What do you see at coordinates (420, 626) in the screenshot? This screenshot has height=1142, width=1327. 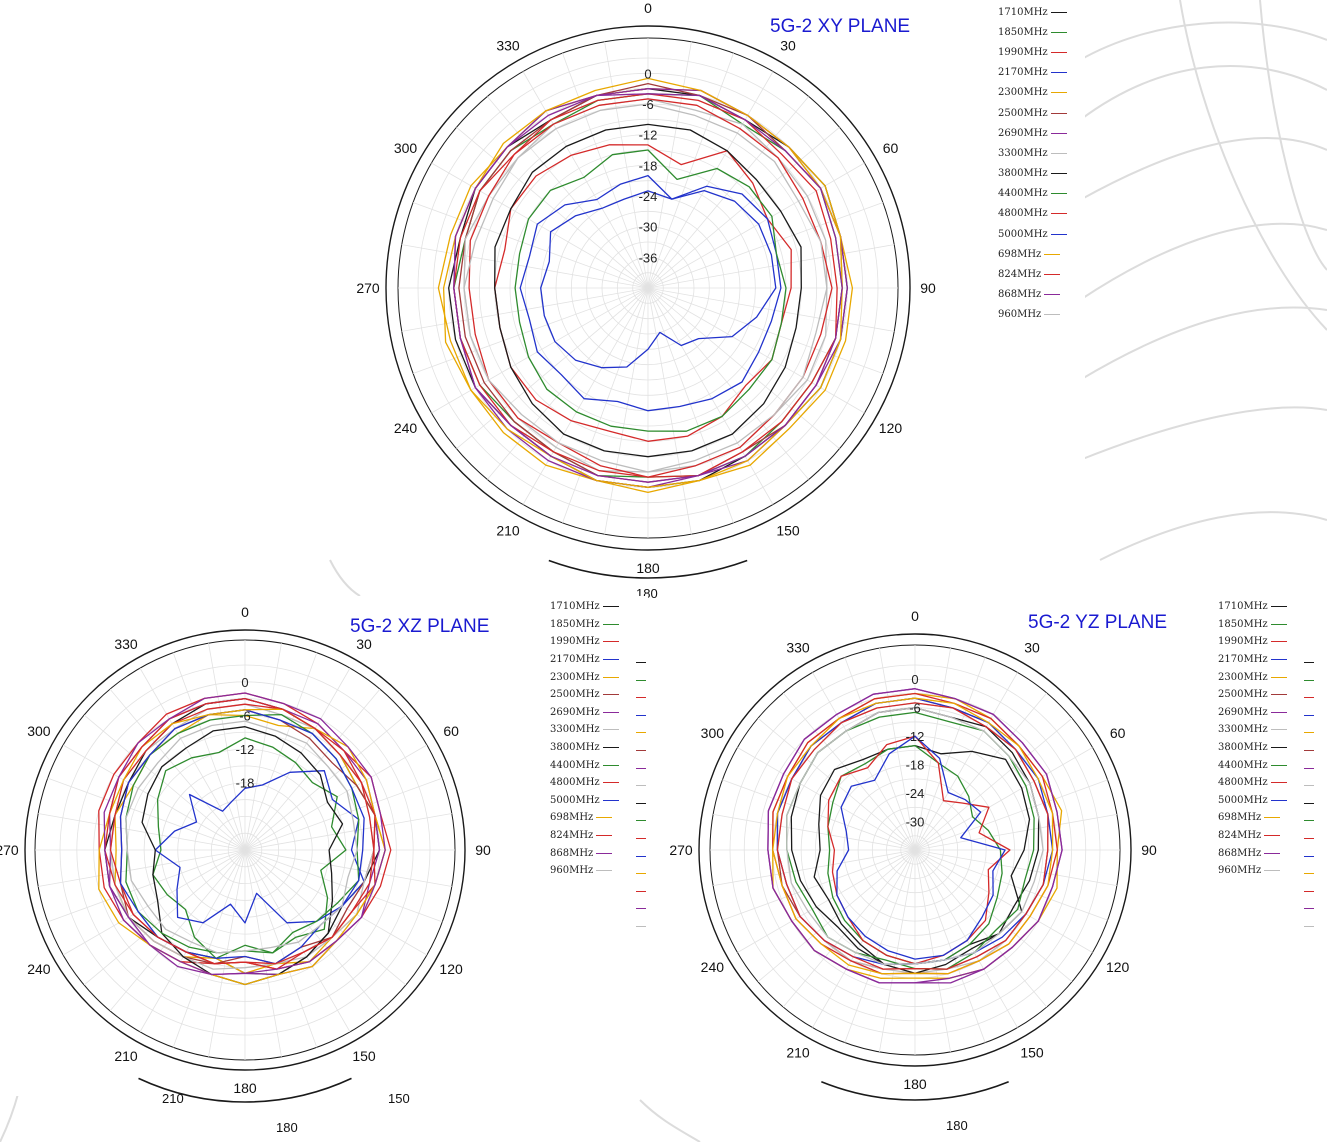 I see `xz-plot-title: 5G-2 XZ PLANE` at bounding box center [420, 626].